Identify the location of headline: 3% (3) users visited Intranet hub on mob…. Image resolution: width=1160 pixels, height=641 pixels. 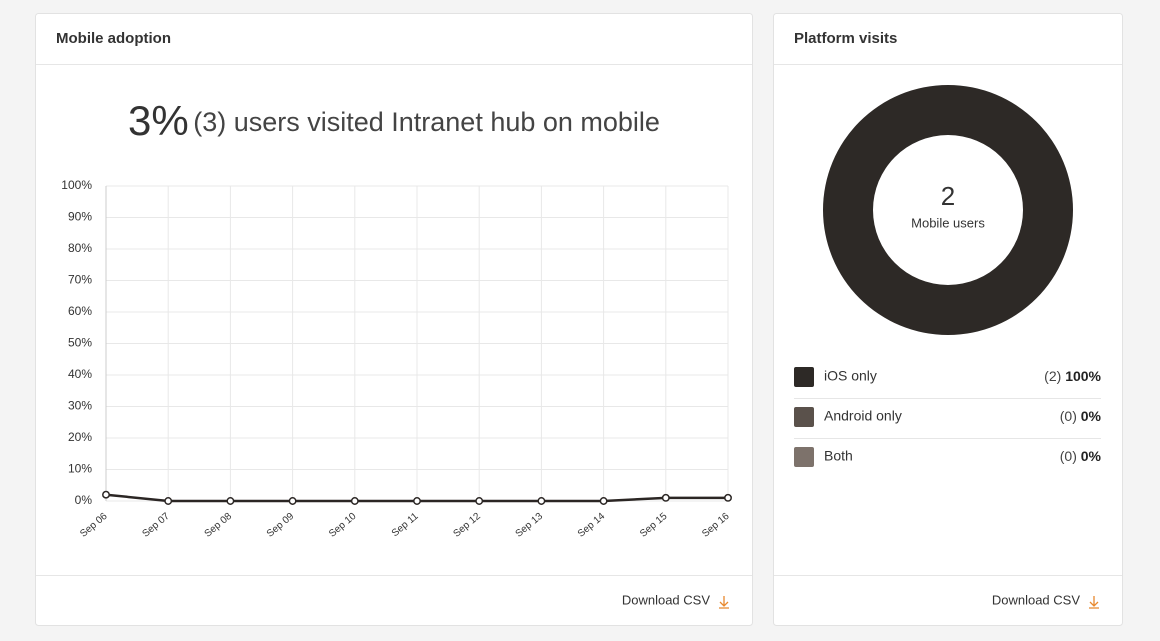
(394, 120).